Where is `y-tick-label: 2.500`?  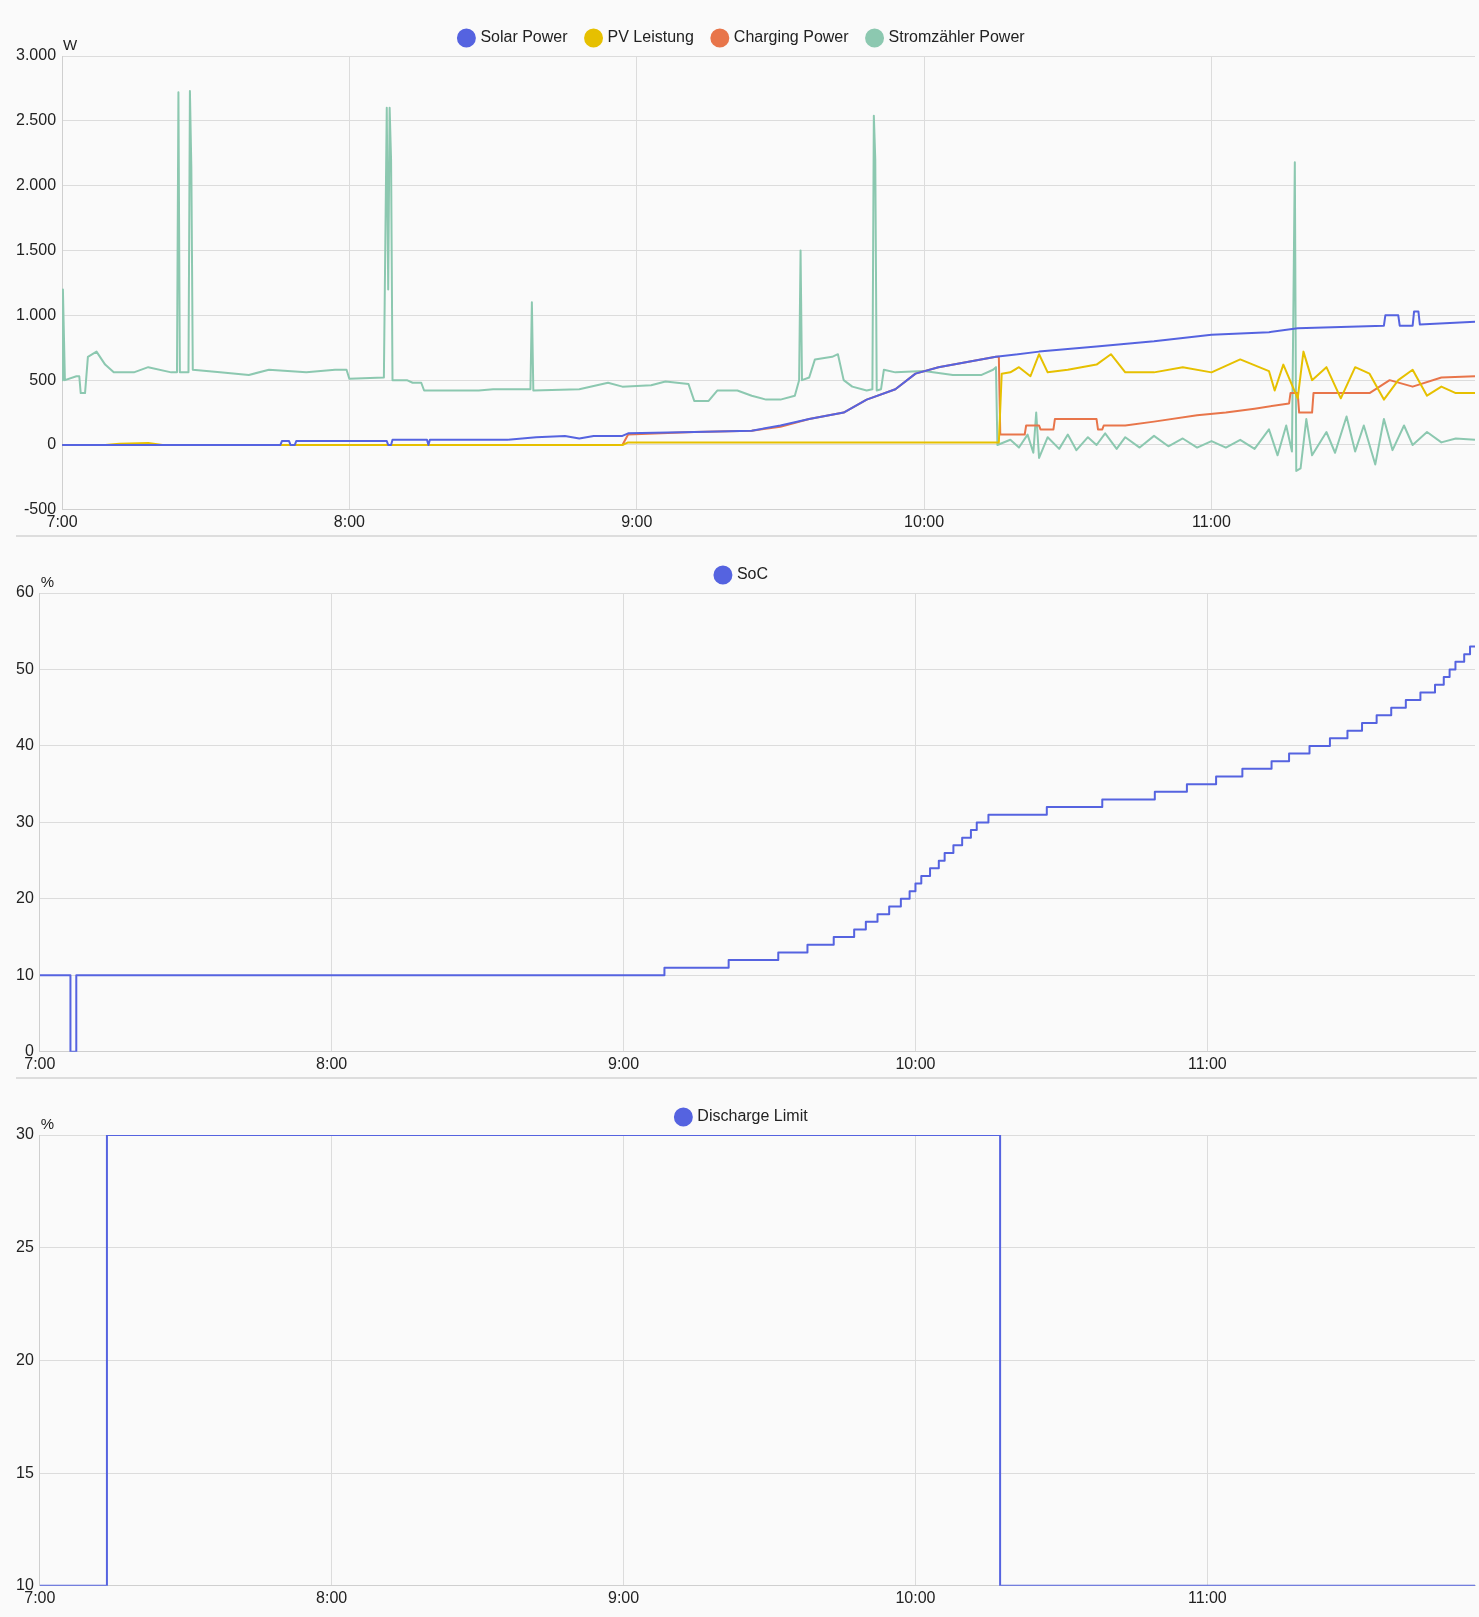
y-tick-label: 2.500 is located at coordinates (36, 120).